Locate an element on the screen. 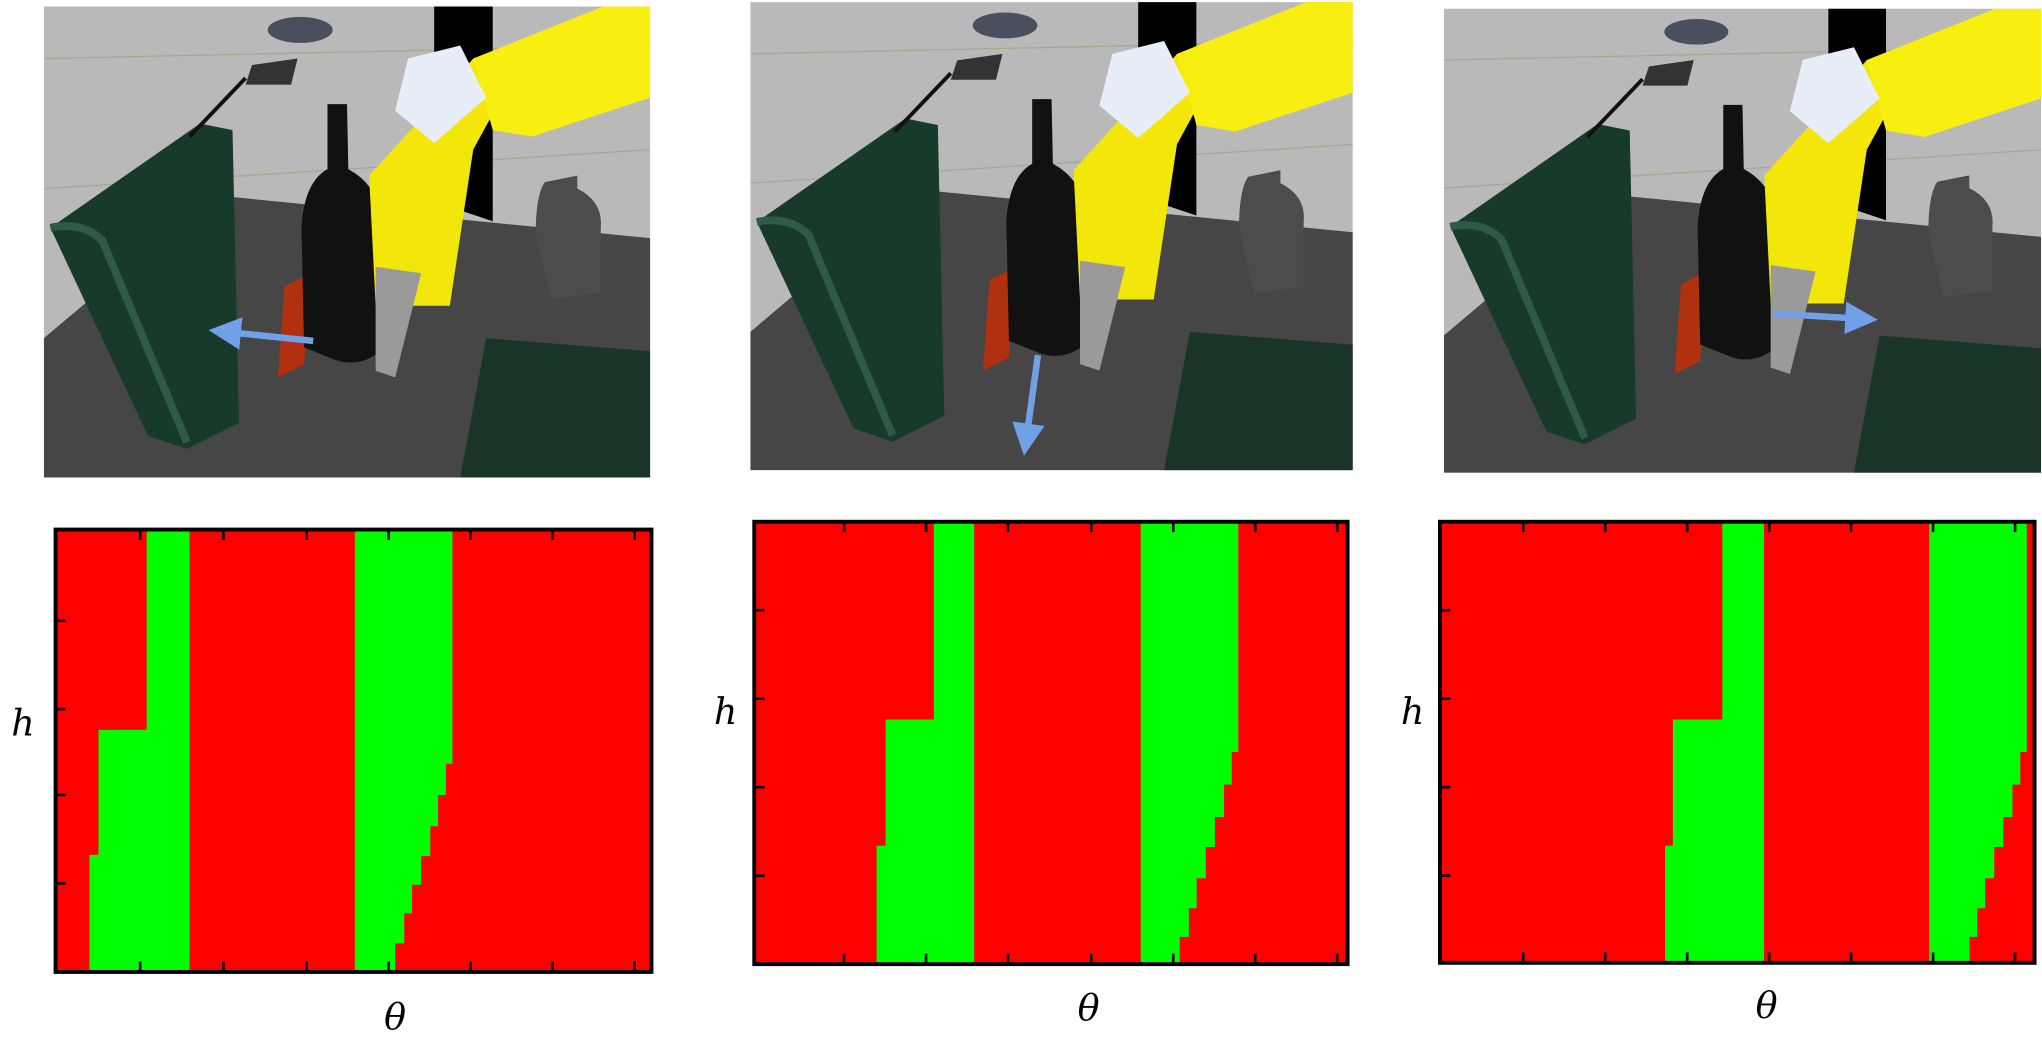 The height and width of the screenshot is (1037, 2042). infeasible-region is located at coordinates (1051, 743).